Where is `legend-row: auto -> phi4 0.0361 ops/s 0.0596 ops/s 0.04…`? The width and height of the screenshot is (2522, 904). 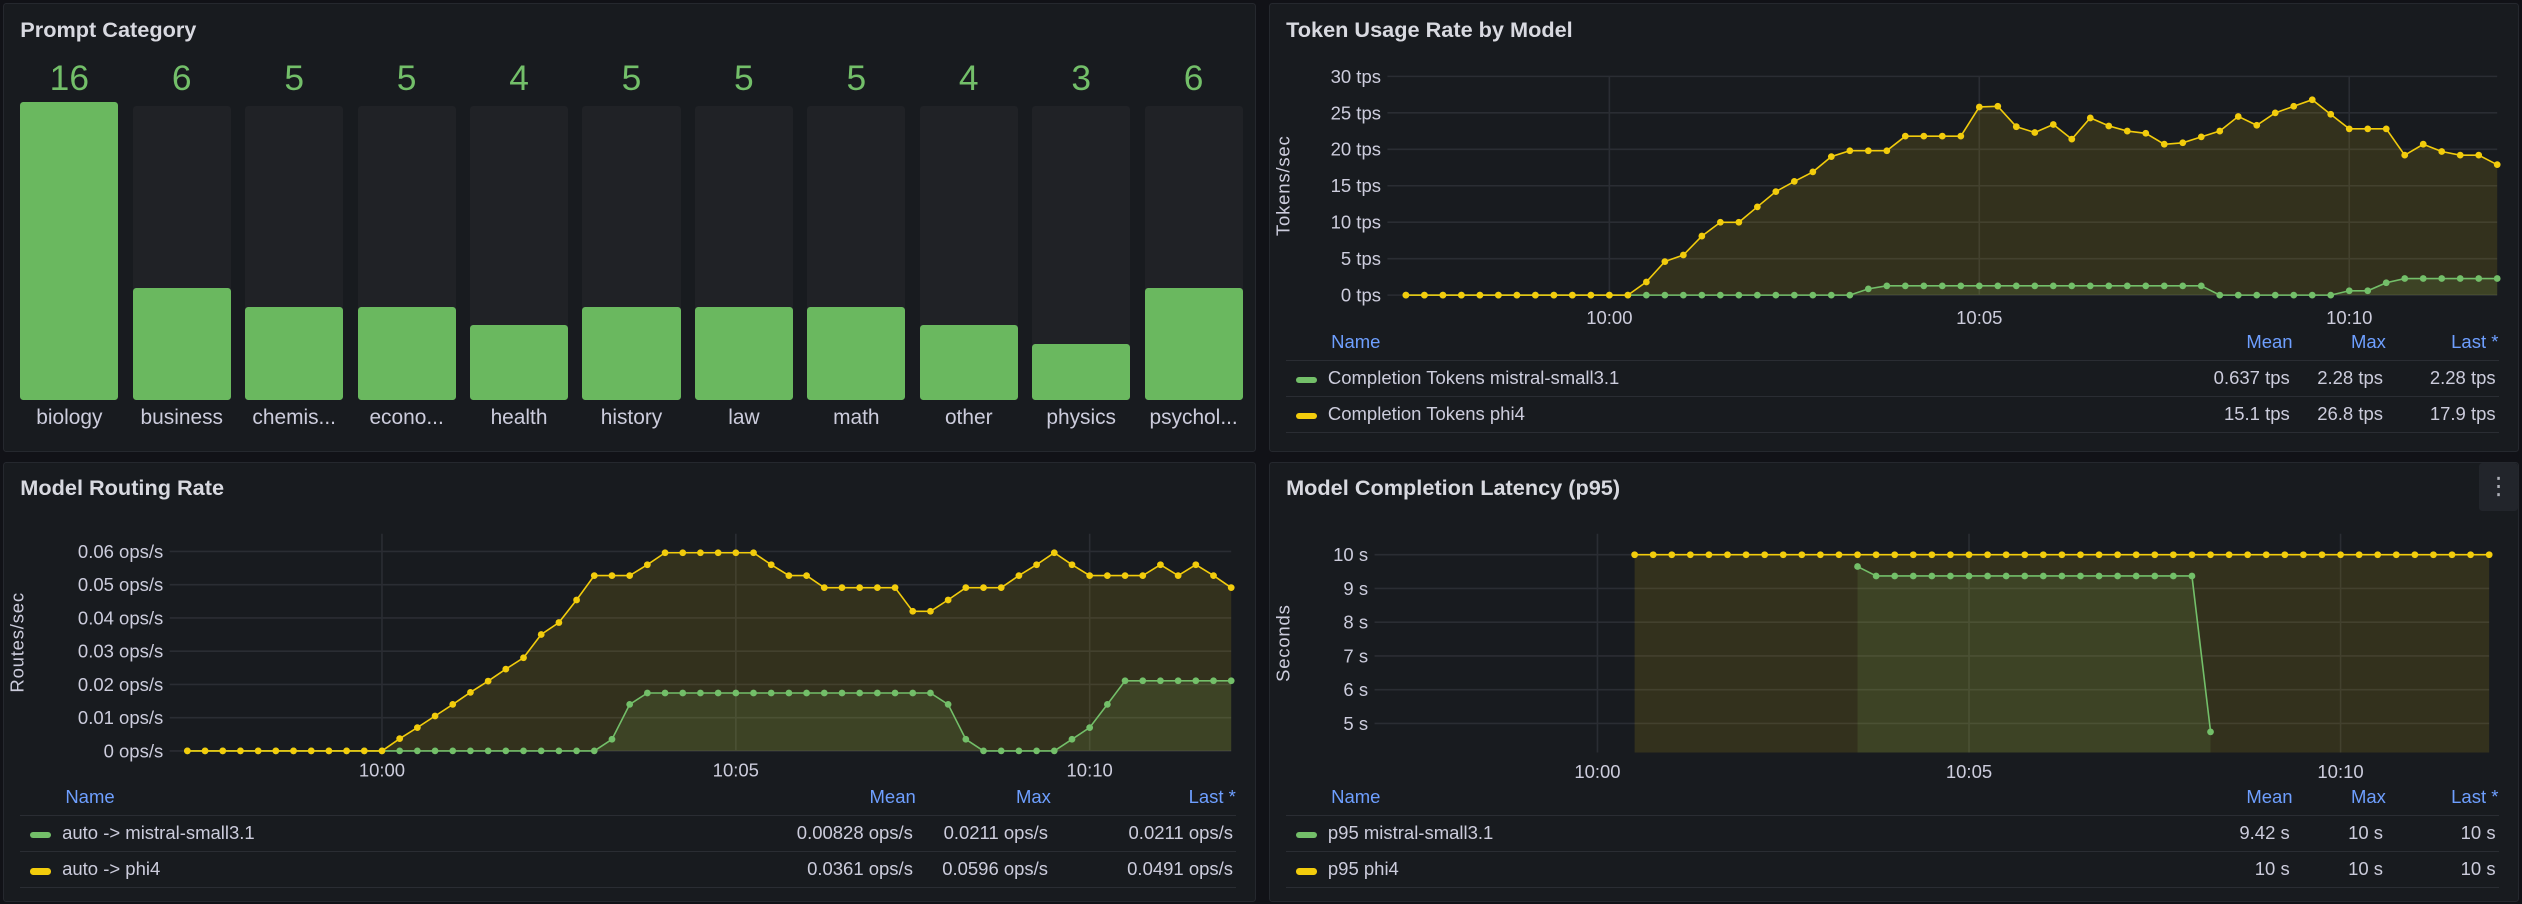 legend-row: auto -> phi4 0.0361 ops/s 0.0596 ops/s 0.04… is located at coordinates (628, 869).